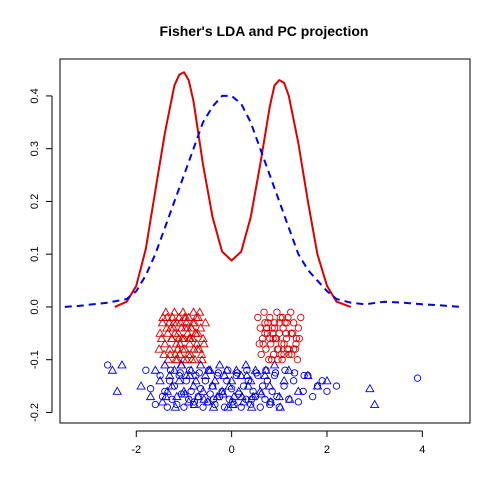 The height and width of the screenshot is (500, 500). I want to click on x-tick-label: 2, so click(327, 450).